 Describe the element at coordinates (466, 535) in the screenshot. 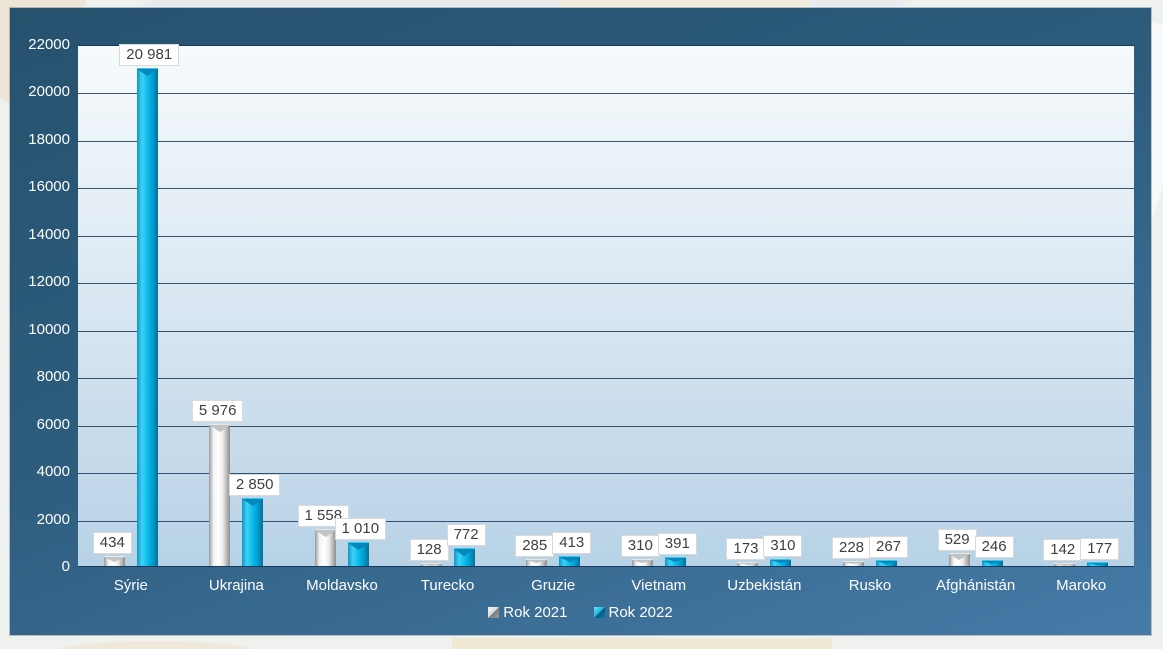

I see `value-label: 772` at that location.